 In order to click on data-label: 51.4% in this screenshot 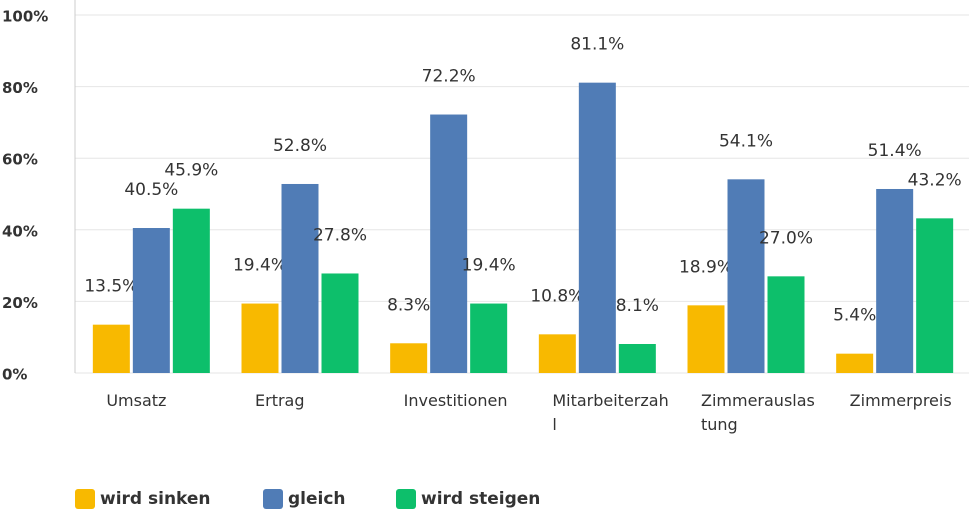, I will do `click(895, 151)`.